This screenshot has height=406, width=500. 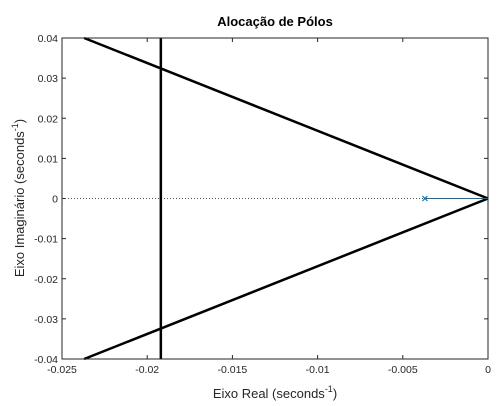 What do you see at coordinates (46, 320) in the screenshot?
I see `y-tick-label: -0.03` at bounding box center [46, 320].